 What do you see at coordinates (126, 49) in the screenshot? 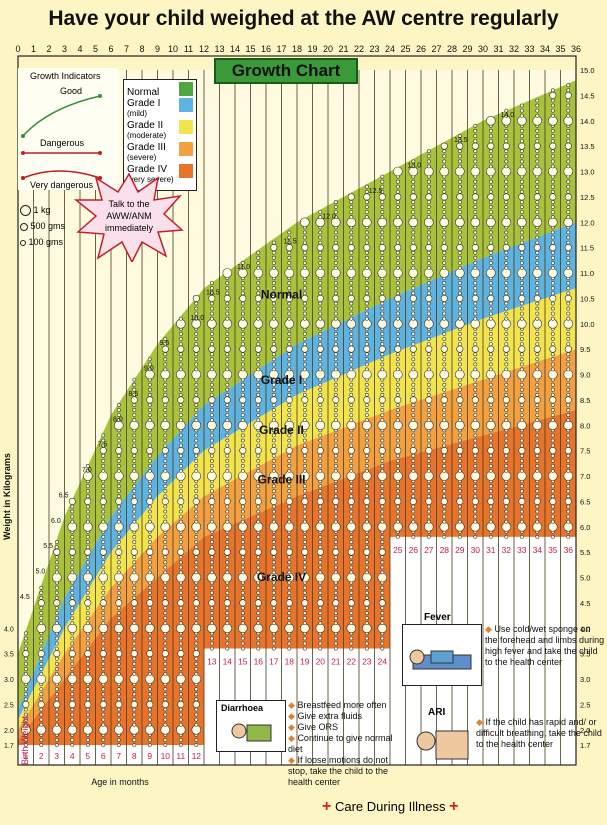
I see `x-tick-label-top: 7` at bounding box center [126, 49].